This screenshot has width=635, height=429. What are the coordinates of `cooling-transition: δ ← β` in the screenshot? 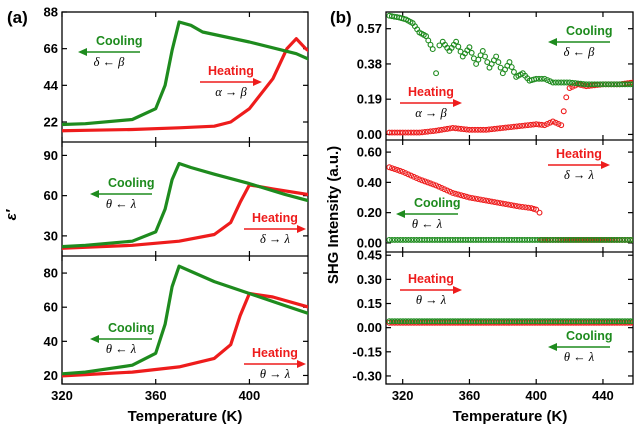 It's located at (110, 62).